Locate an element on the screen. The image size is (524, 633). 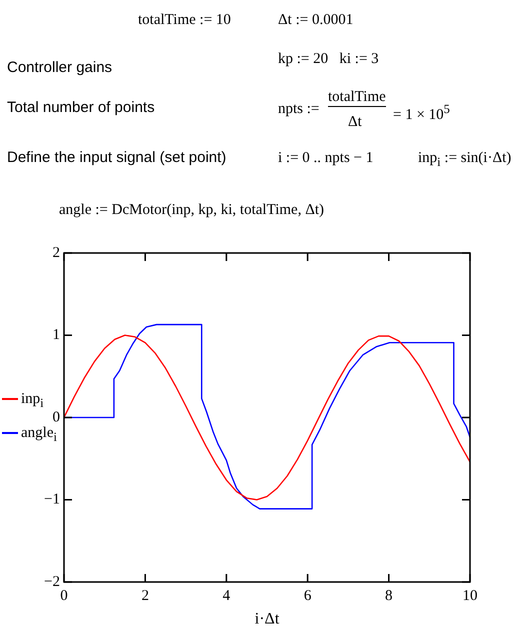
y-tick-label: −2 is located at coordinates (52, 582).